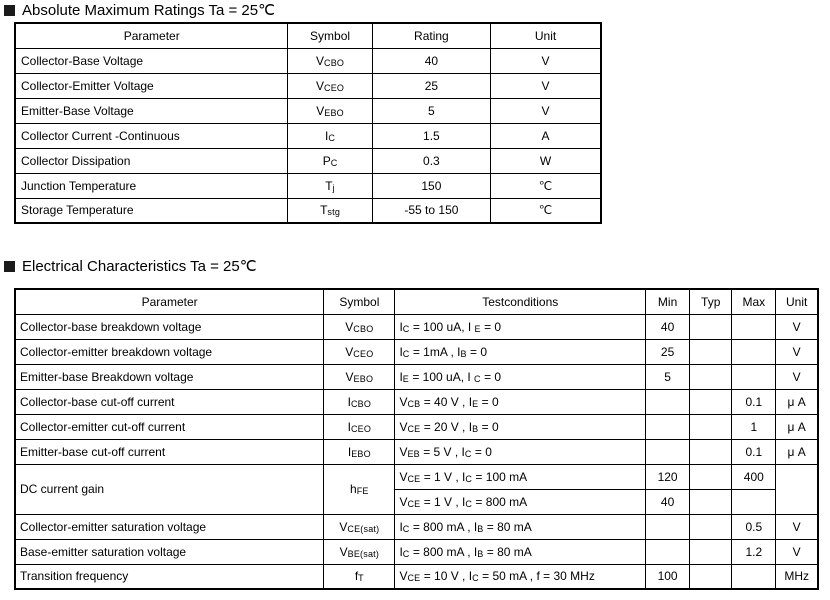 This screenshot has width=830, height=600. What do you see at coordinates (668, 476) in the screenshot?
I see `cell-min: 120` at bounding box center [668, 476].